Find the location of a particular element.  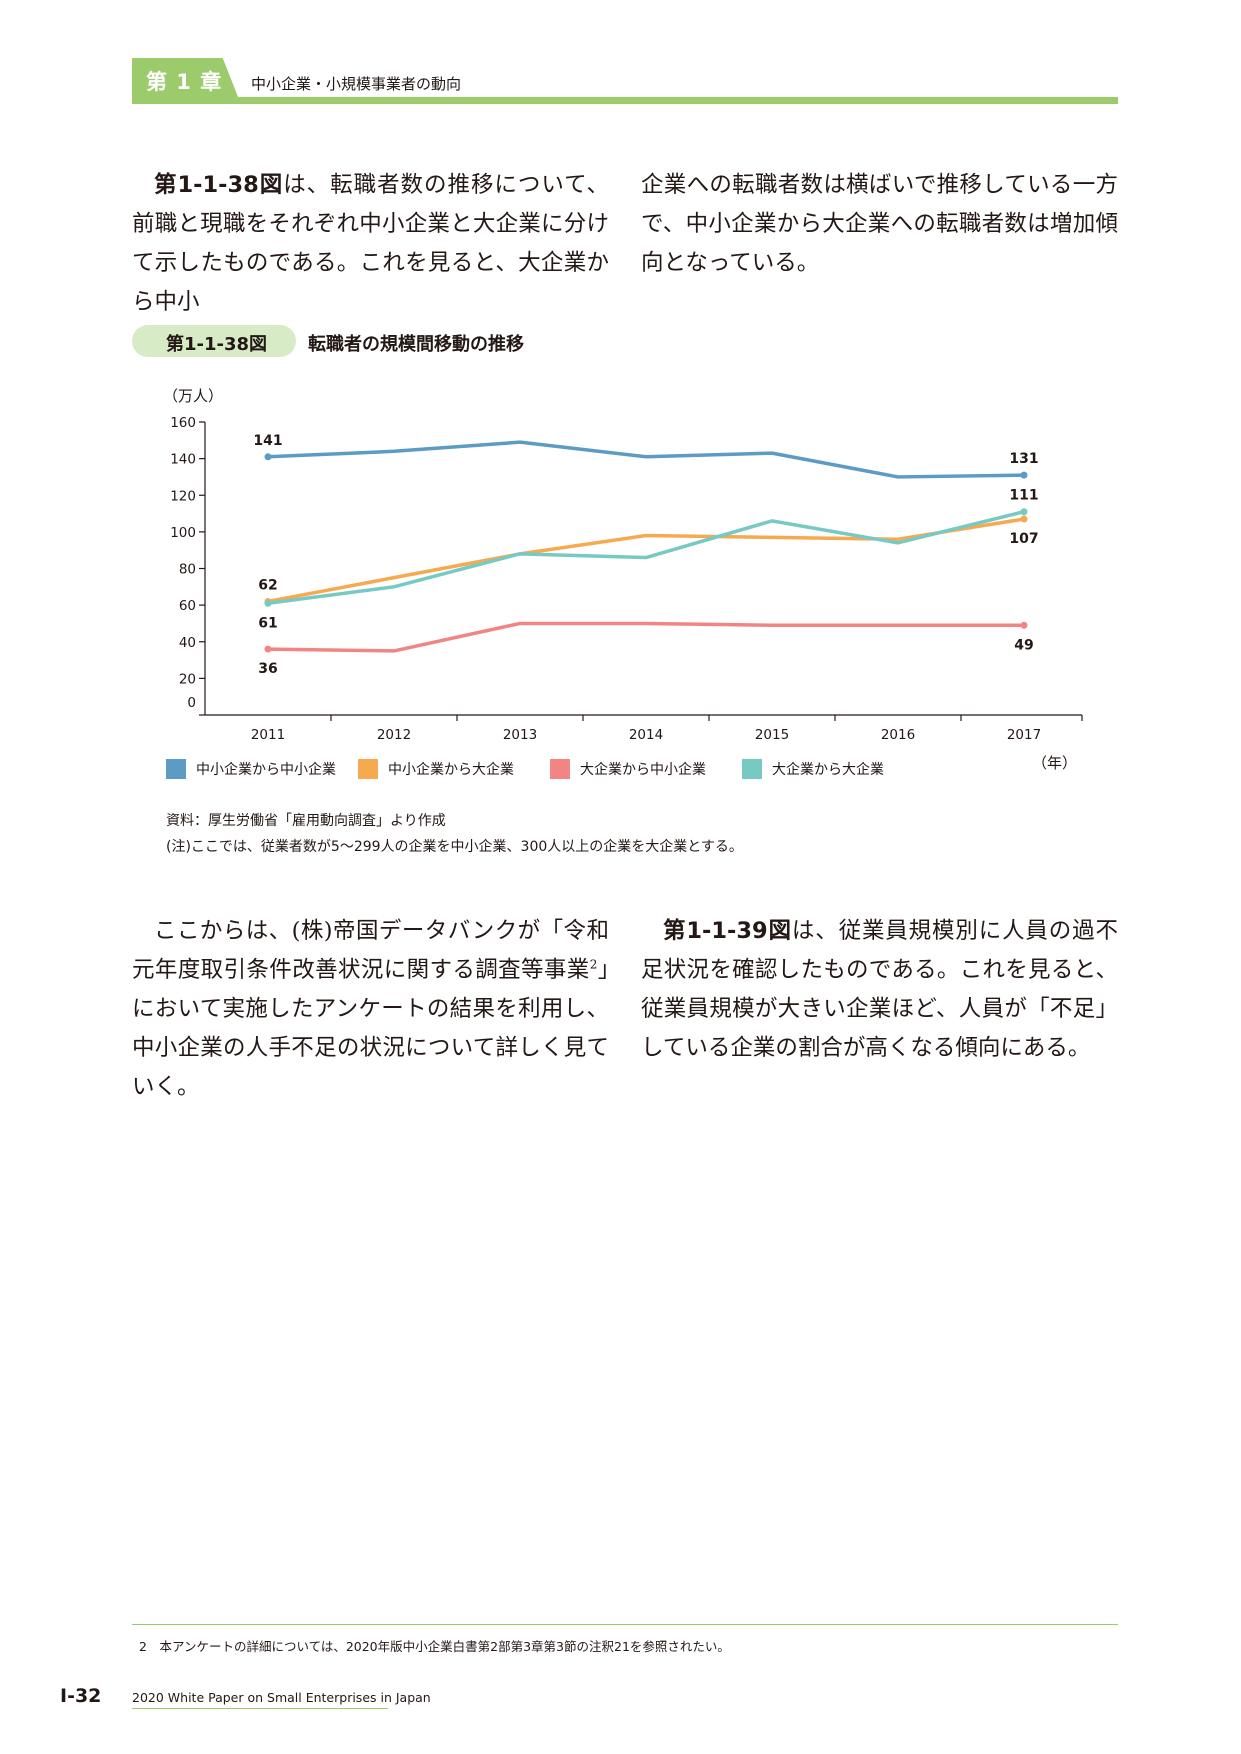

figure-number: 第1-1-38図 is located at coordinates (217, 344).